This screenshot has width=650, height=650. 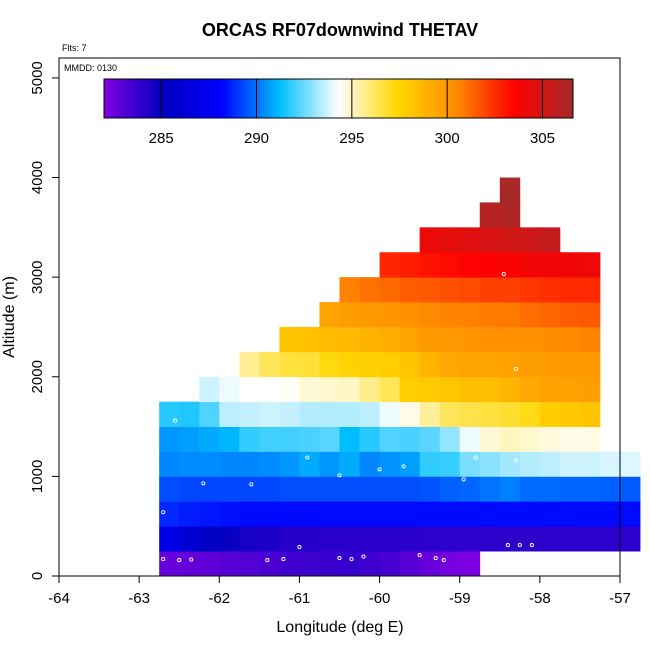 I want to click on y-axis: 0 1000 2000 3000 4000 5000, so click(x=44, y=320).